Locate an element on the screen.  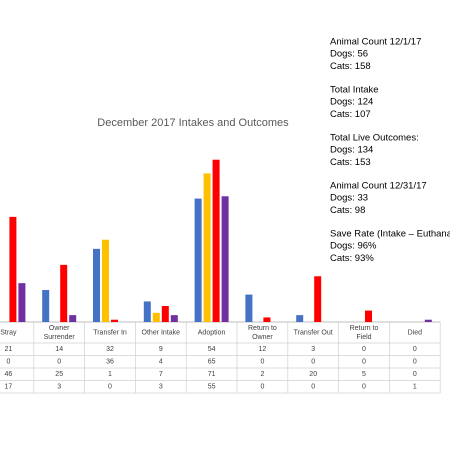
table-value: 17 is located at coordinates (9, 387).